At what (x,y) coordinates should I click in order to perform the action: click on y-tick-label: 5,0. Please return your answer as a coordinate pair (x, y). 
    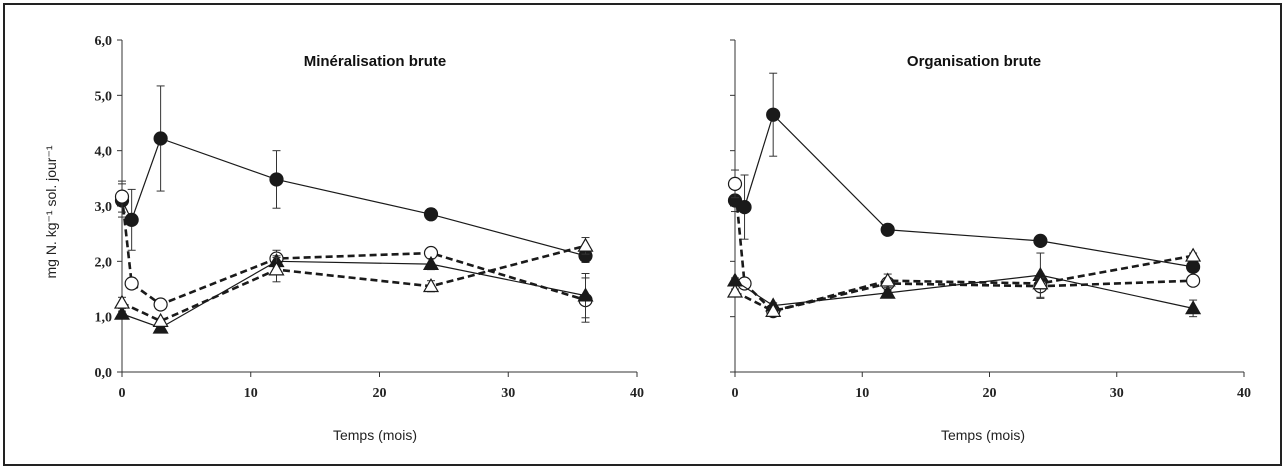
    Looking at the image, I should click on (104, 96).